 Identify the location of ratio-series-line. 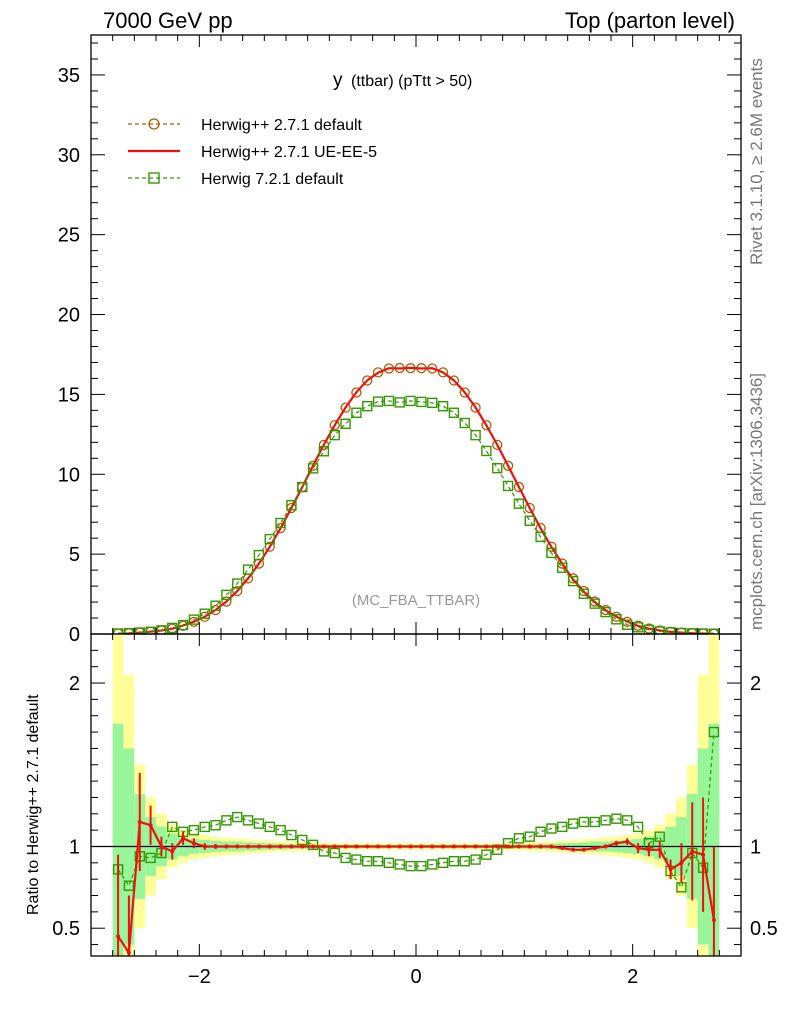
(416, 810).